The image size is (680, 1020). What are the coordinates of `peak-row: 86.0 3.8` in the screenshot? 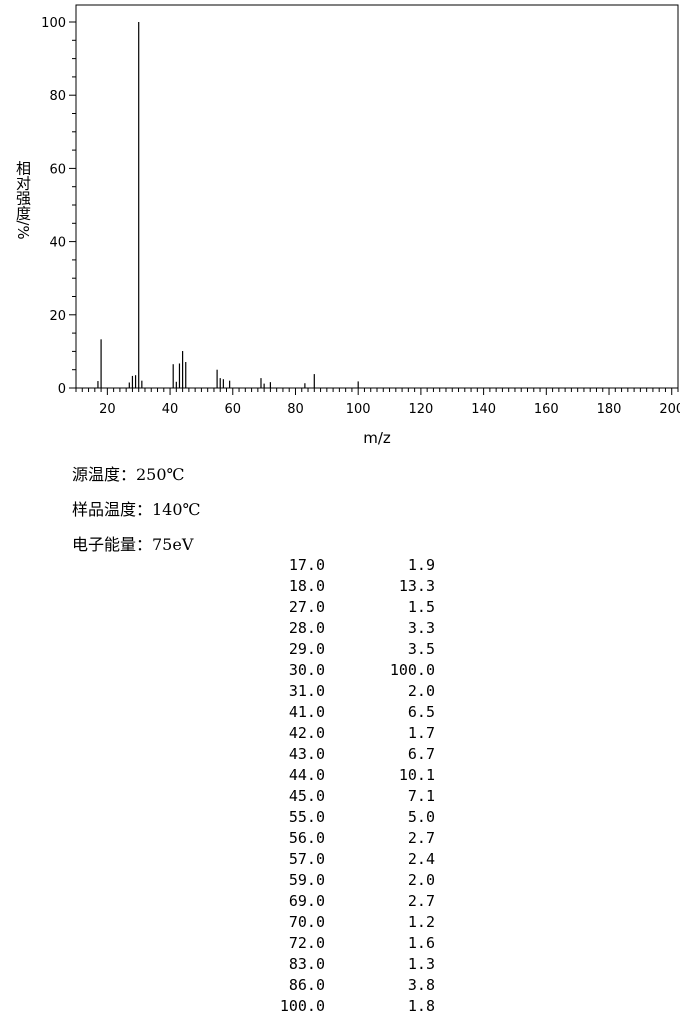 It's located at (340, 986).